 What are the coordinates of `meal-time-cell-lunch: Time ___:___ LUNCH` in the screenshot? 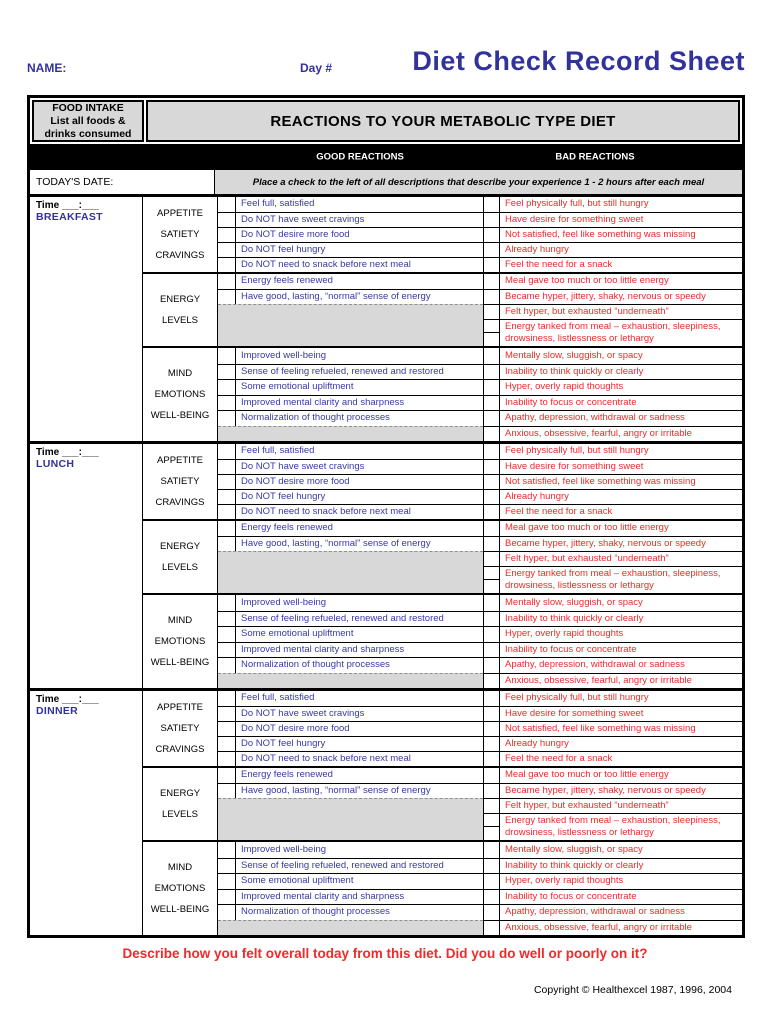 It's located at (86, 566).